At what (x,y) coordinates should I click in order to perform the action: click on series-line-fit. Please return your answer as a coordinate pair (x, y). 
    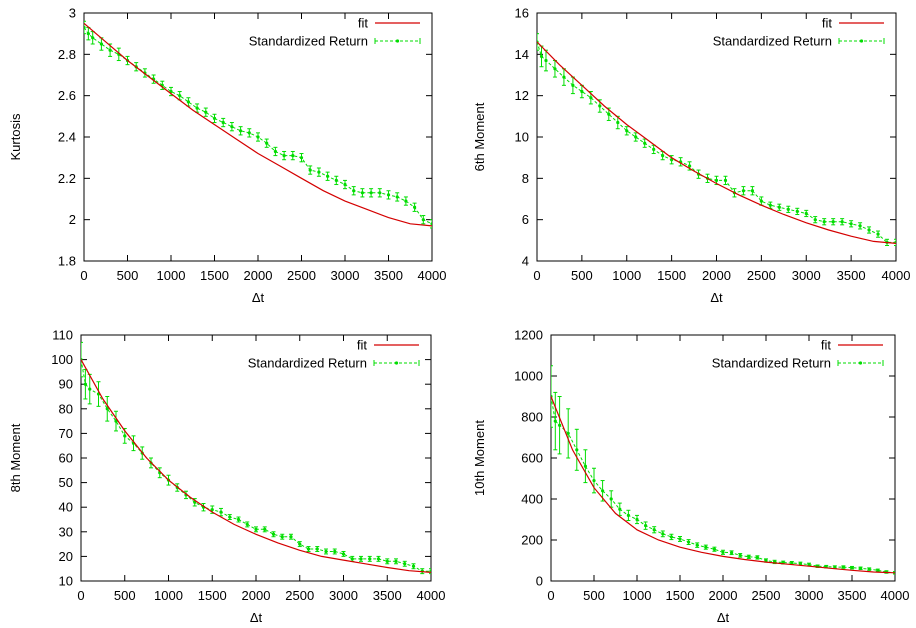
    Looking at the image, I should click on (716, 142).